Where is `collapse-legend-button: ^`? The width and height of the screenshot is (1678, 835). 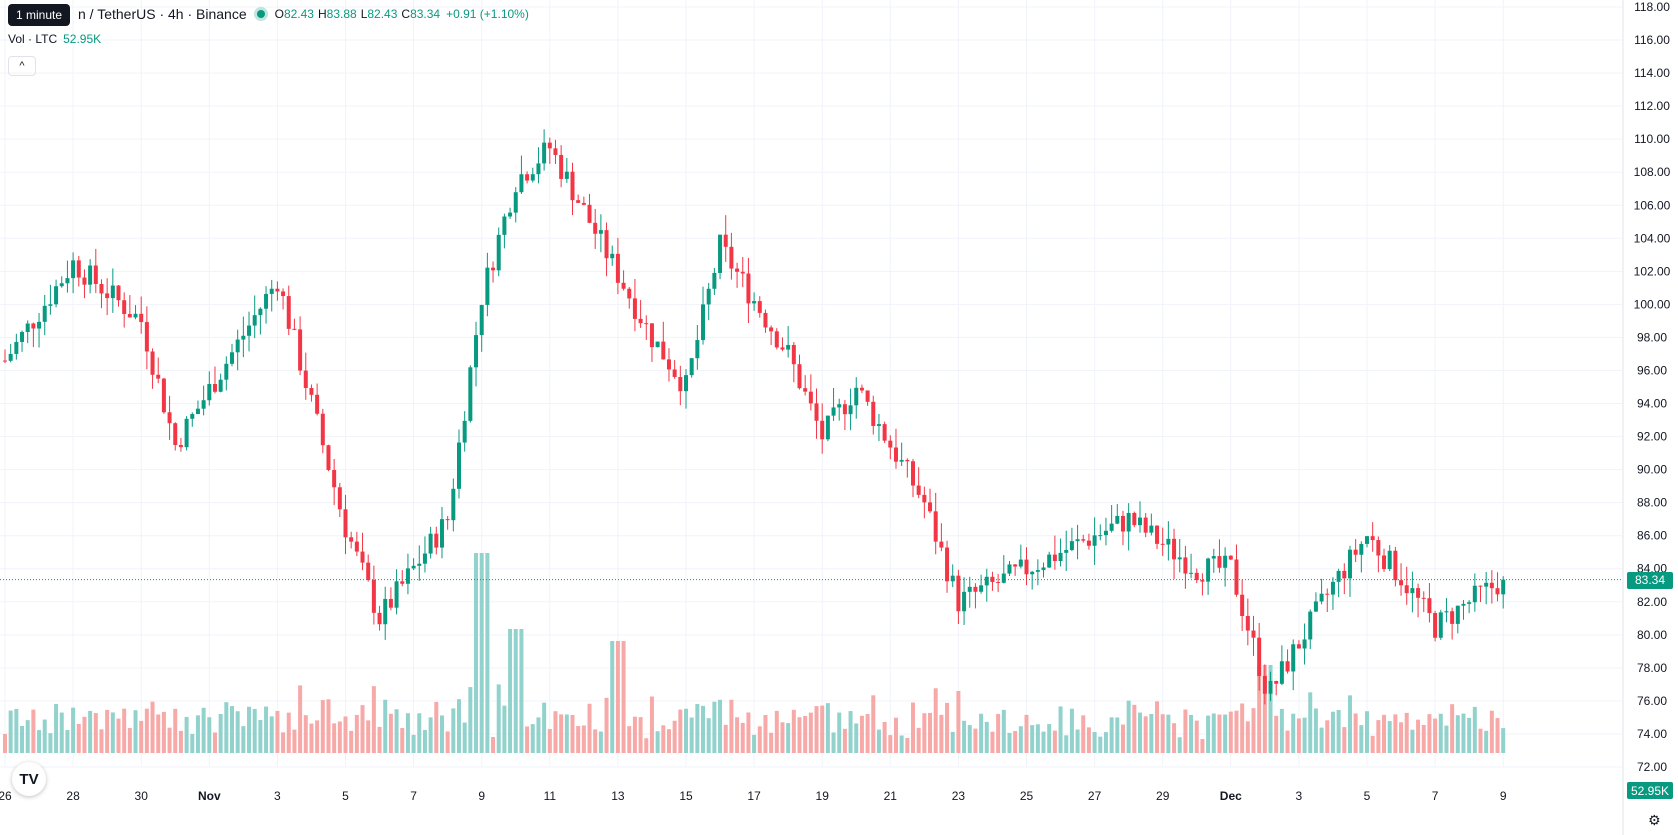 collapse-legend-button: ^ is located at coordinates (22, 66).